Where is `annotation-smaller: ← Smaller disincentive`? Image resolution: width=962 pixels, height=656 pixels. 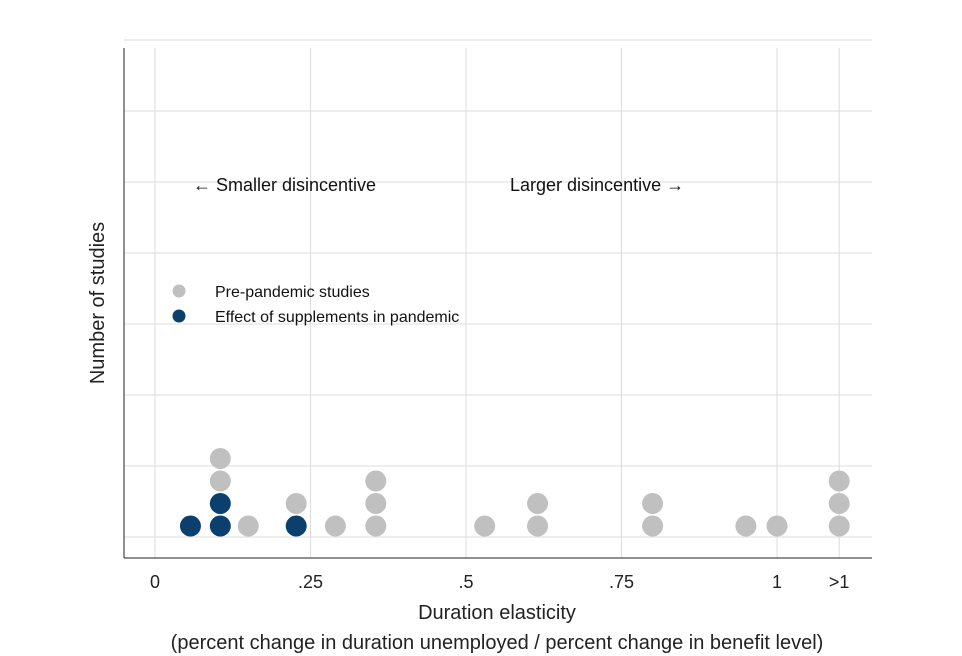
annotation-smaller: ← Smaller disincentive is located at coordinates (284, 185).